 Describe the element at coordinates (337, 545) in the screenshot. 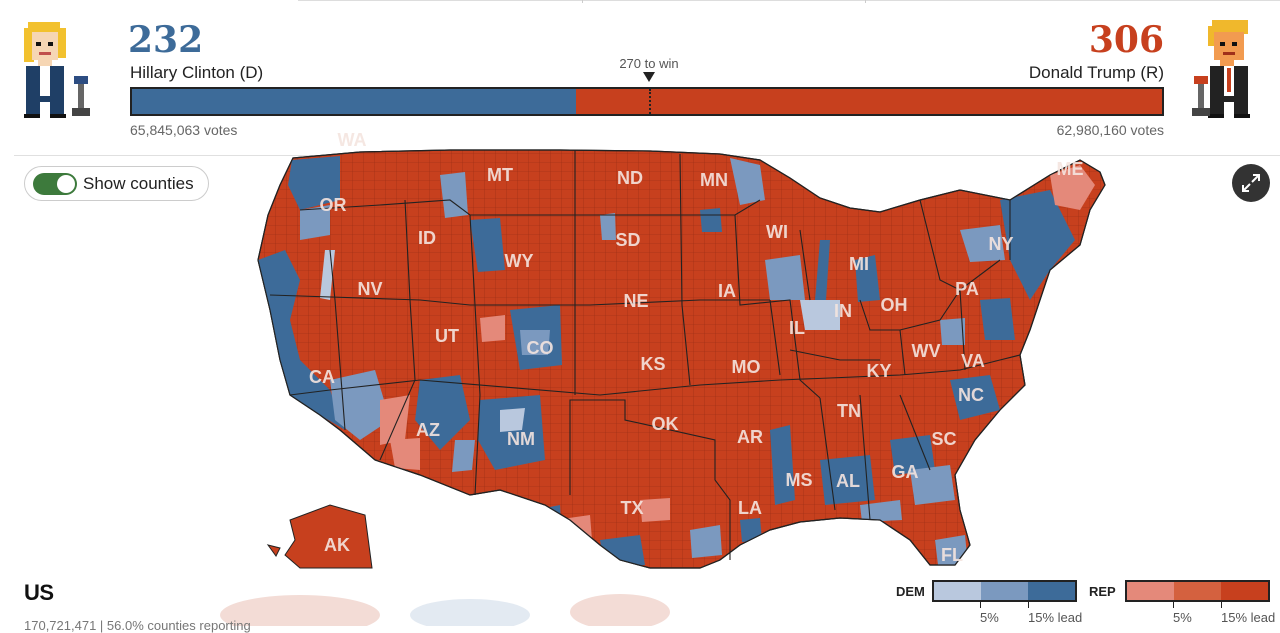

I see `state-label-ak: AK` at that location.